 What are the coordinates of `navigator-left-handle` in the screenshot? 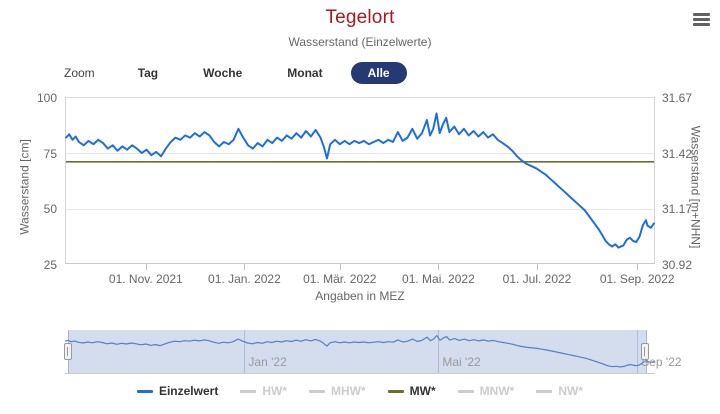 It's located at (67, 351).